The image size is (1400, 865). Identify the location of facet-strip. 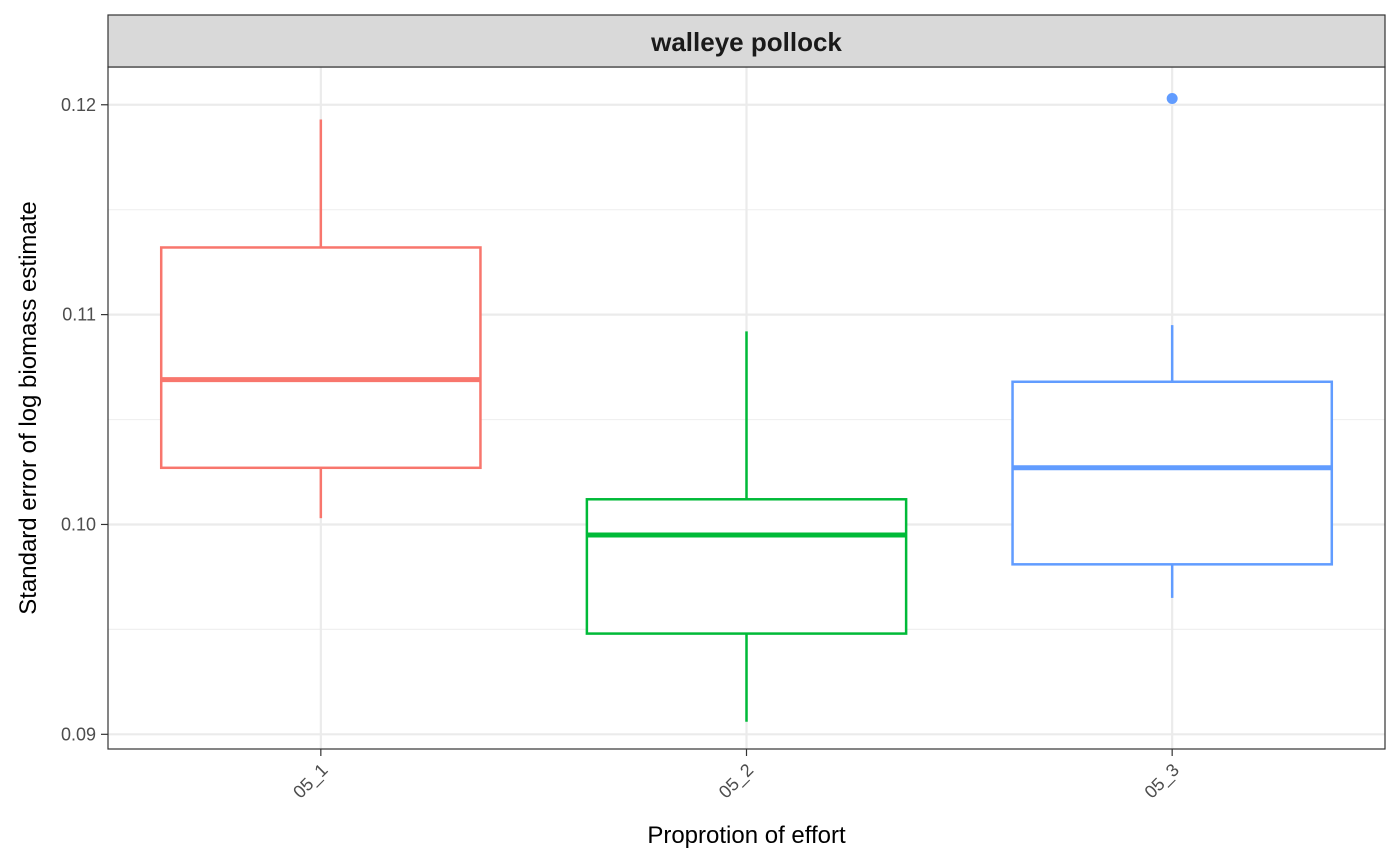
(746, 41).